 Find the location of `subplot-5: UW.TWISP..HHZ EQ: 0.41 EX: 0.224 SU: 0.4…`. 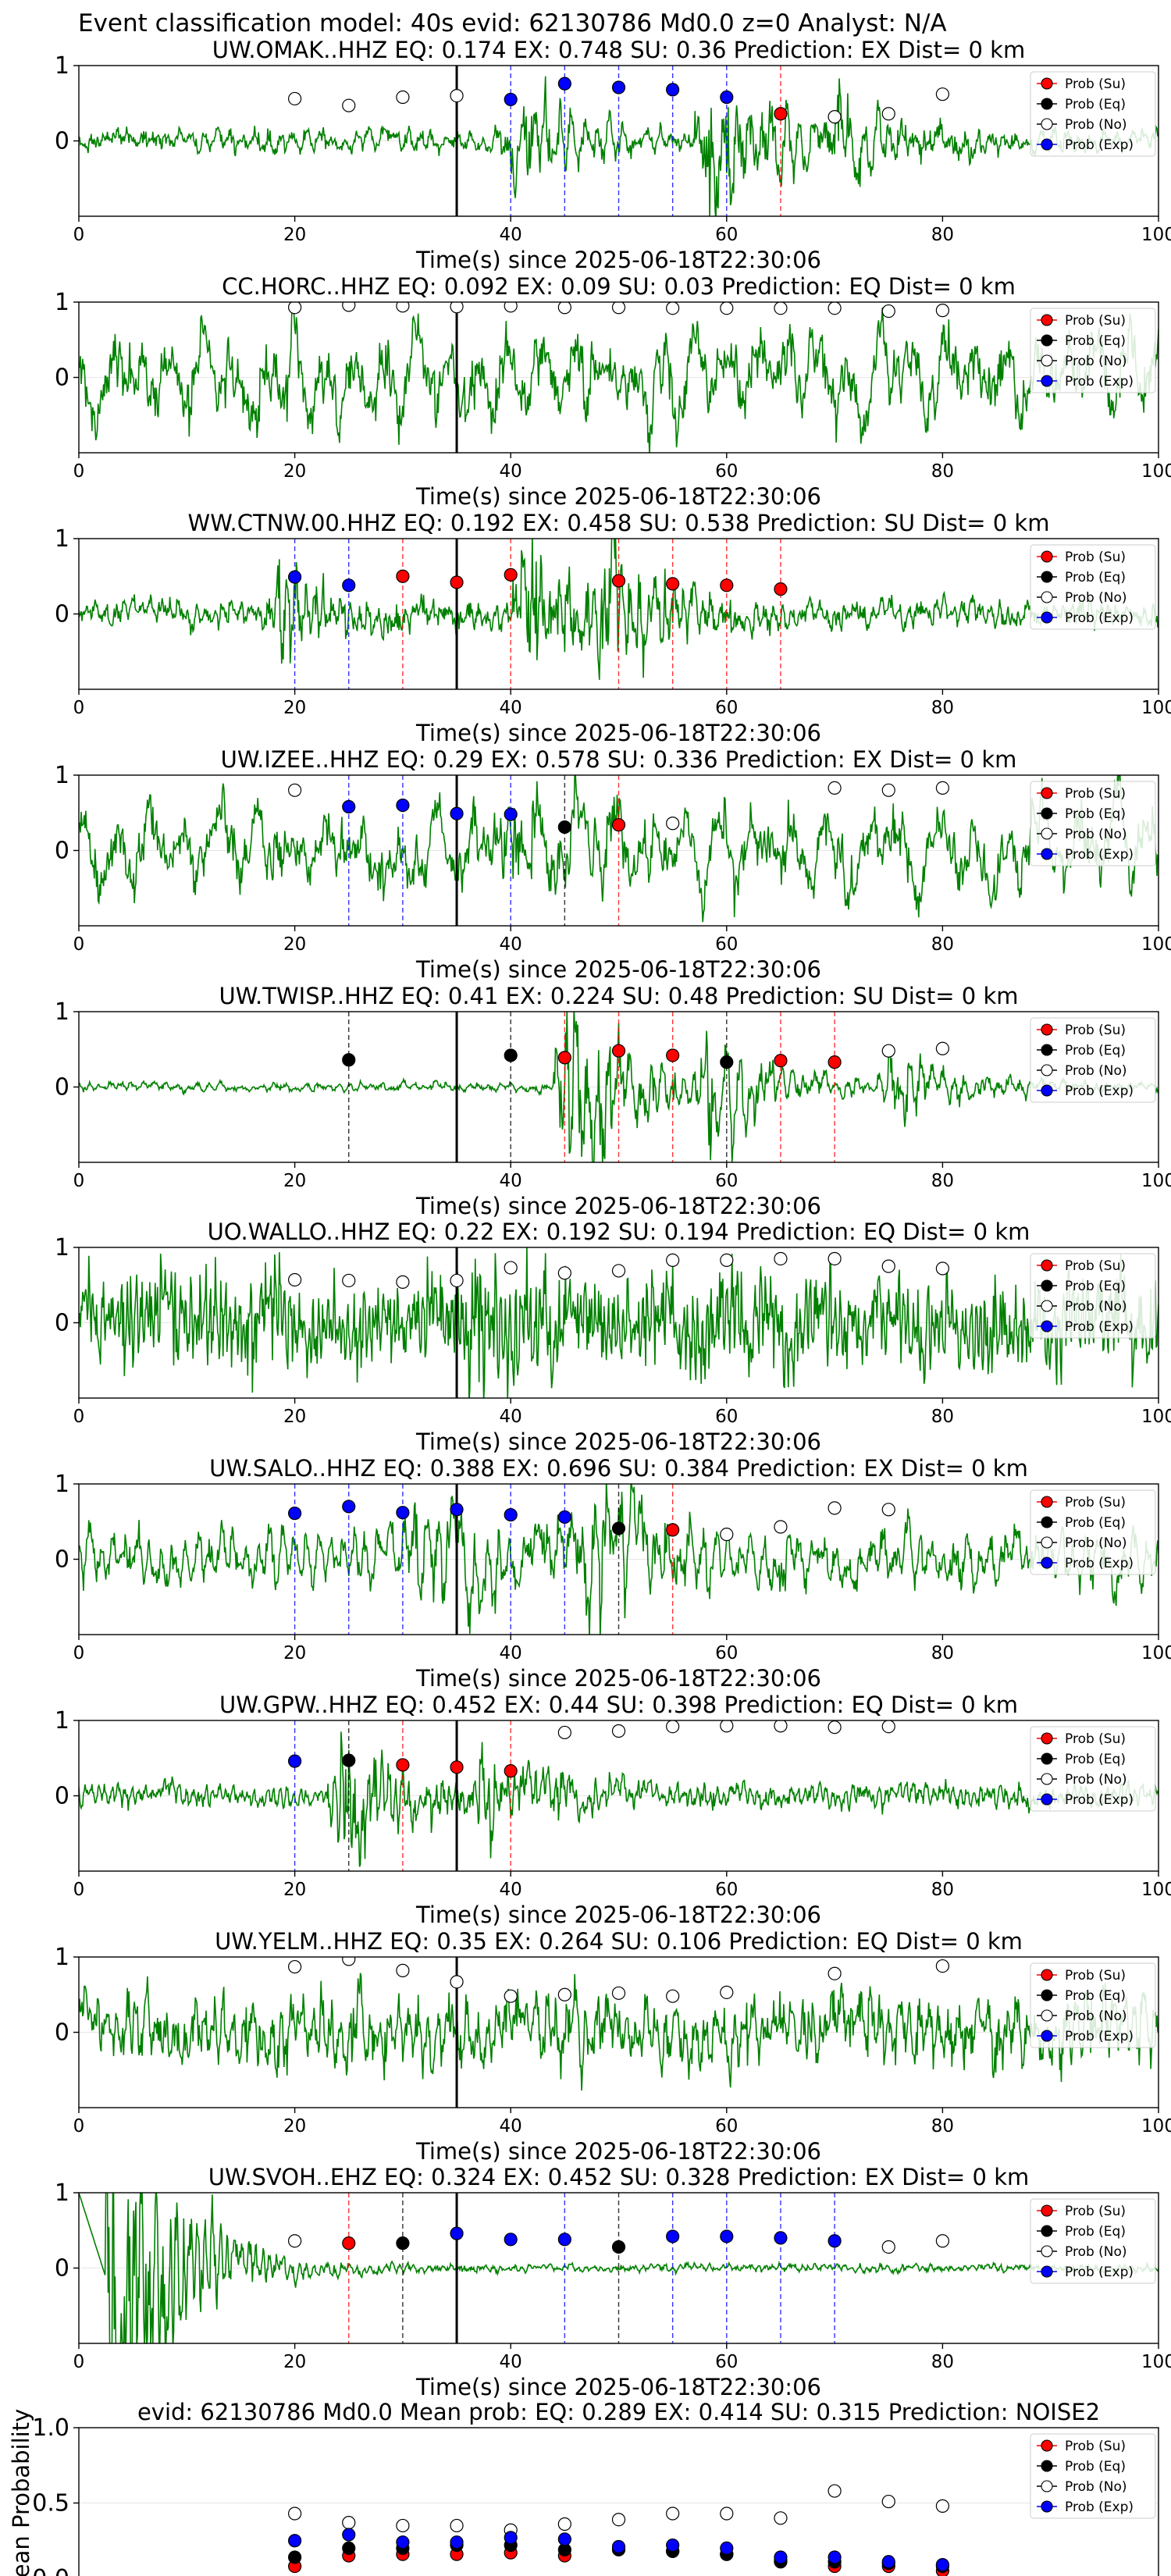

subplot-5: UW.TWISP..HHZ EQ: 0.41 EX: 0.224 SU: 0.4… is located at coordinates (613, 1101).